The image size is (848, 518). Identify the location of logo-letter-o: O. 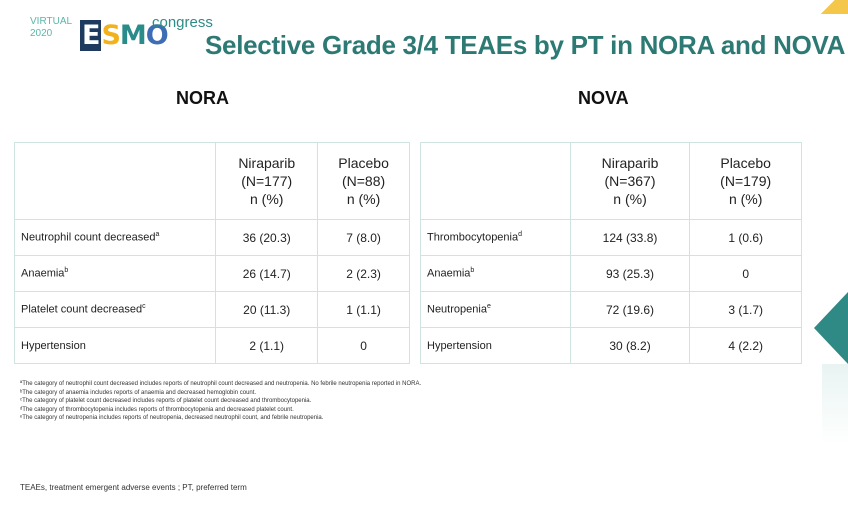
(157, 35).